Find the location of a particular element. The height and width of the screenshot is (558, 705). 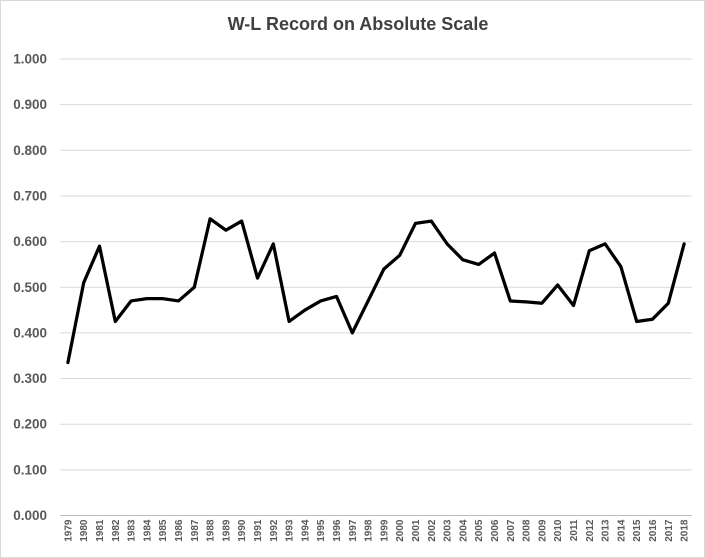

x-axis-tick-label: 1992 is located at coordinates (274, 530).